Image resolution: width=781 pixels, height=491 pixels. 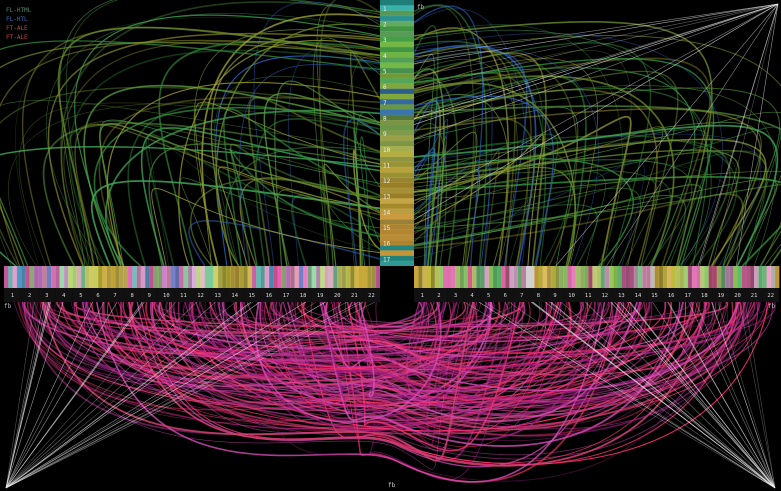 What do you see at coordinates (387, 228) in the screenshot?
I see `vertical-axis-tick-label: 15` at bounding box center [387, 228].